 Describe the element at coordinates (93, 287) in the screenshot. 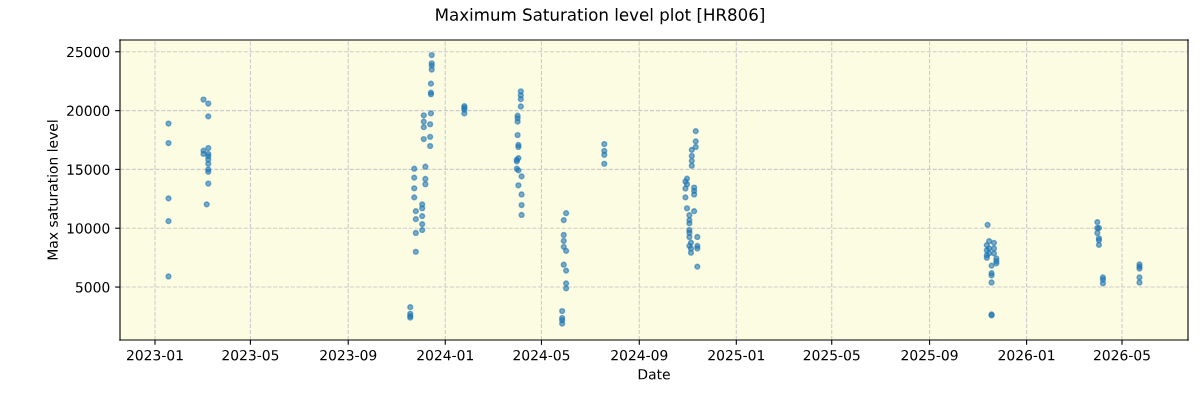

I see `y-tick-label: 5000` at that location.